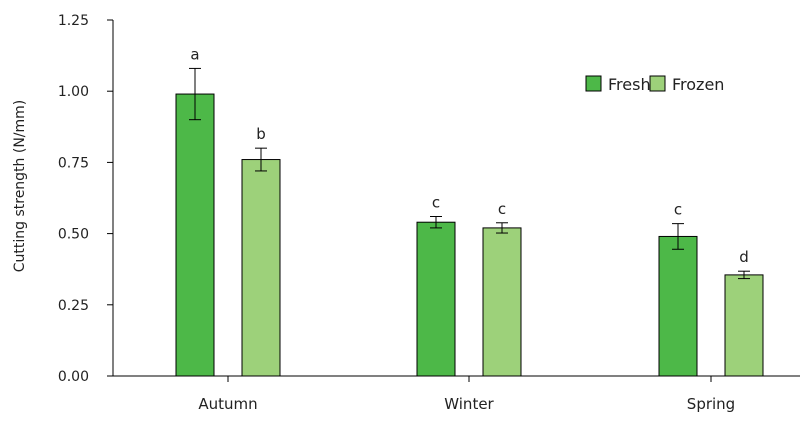 This screenshot has width=809, height=423. What do you see at coordinates (744, 325) in the screenshot?
I see `bar-frozen-spring` at bounding box center [744, 325].